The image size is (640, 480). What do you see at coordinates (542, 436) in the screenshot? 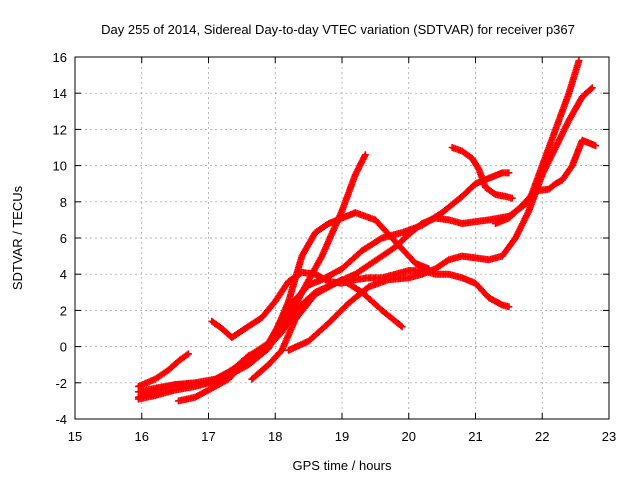
I see `x-tick-label: 22` at bounding box center [542, 436].